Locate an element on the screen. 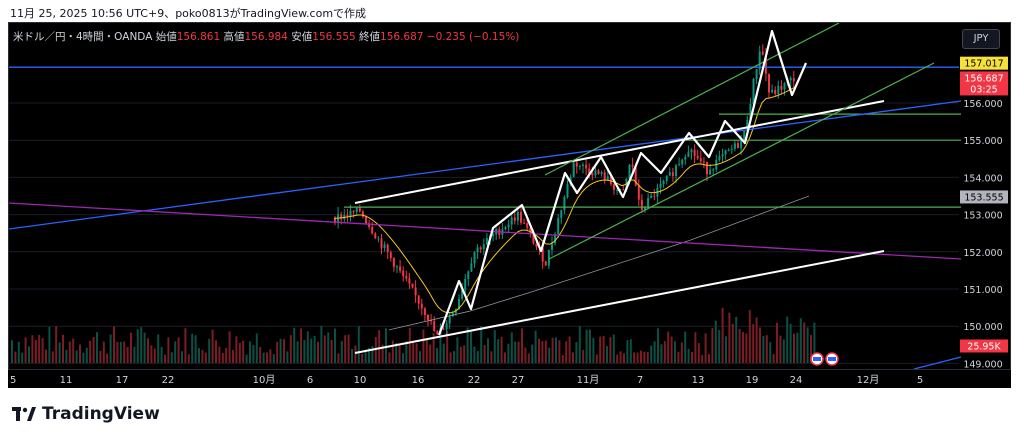 The image size is (1024, 441). time-axis-label-16: 5 is located at coordinates (920, 380).